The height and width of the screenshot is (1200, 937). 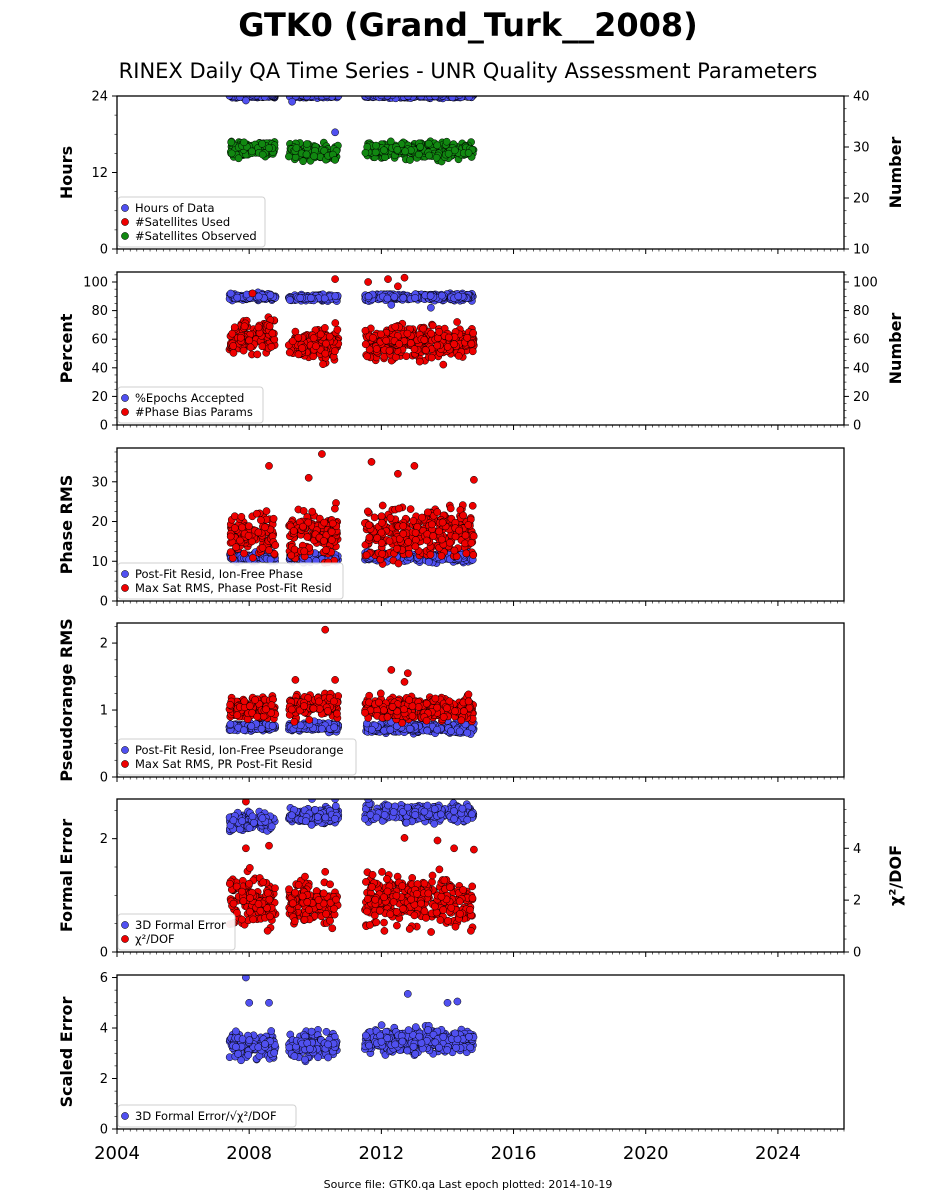 What do you see at coordinates (95, 283) in the screenshot?
I see `y-tick-label: 100` at bounding box center [95, 283].